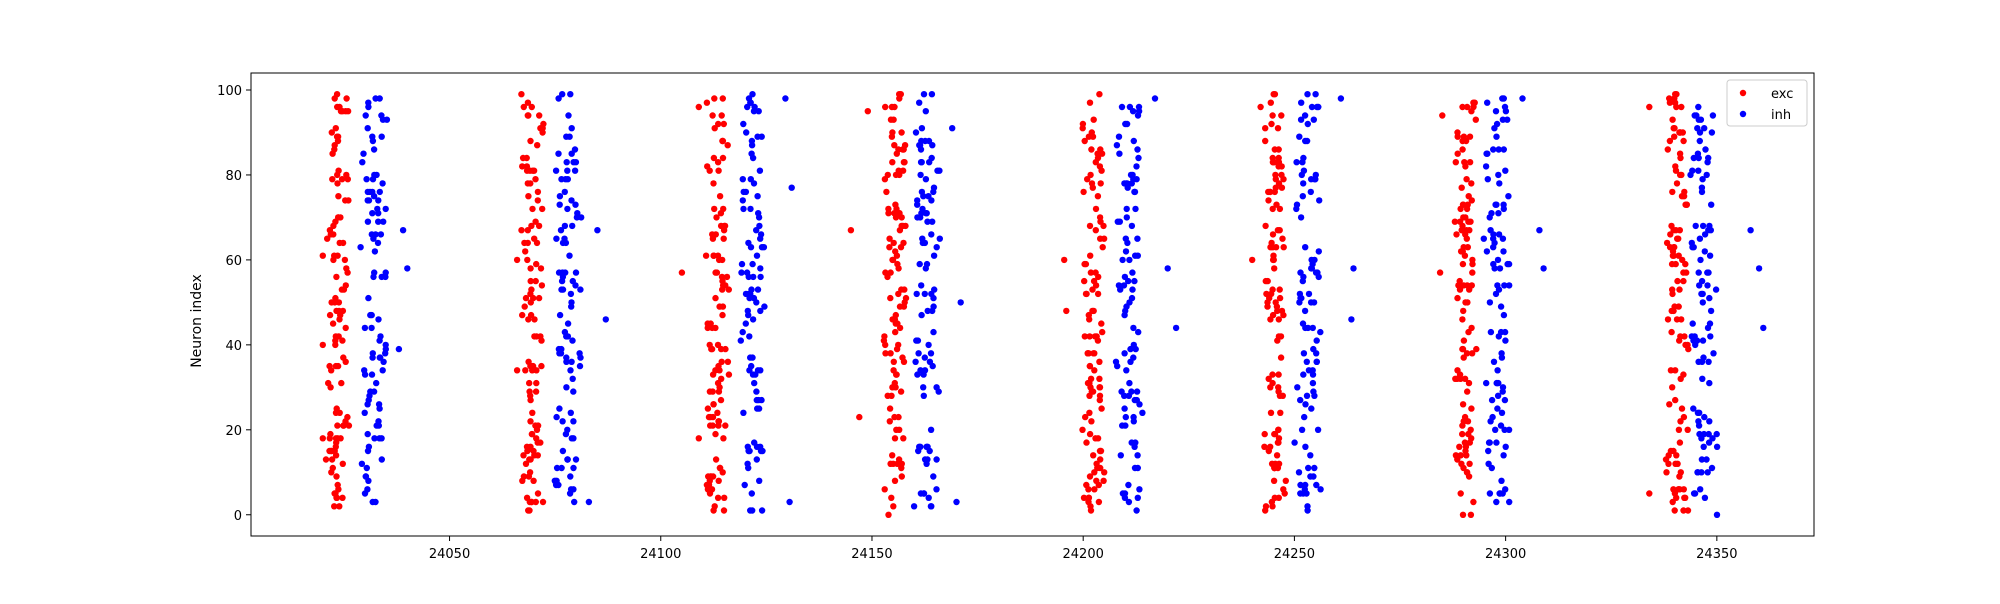 The height and width of the screenshot is (604, 2000). What do you see at coordinates (233, 431) in the screenshot?
I see `y-tick-label: 20` at bounding box center [233, 431].